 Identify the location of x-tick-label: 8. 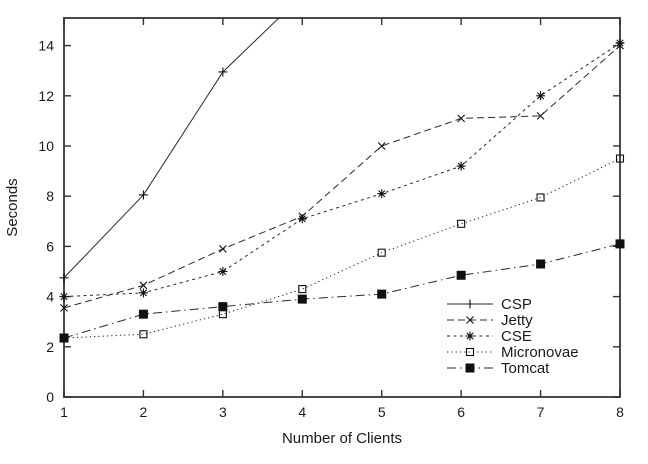
(620, 412).